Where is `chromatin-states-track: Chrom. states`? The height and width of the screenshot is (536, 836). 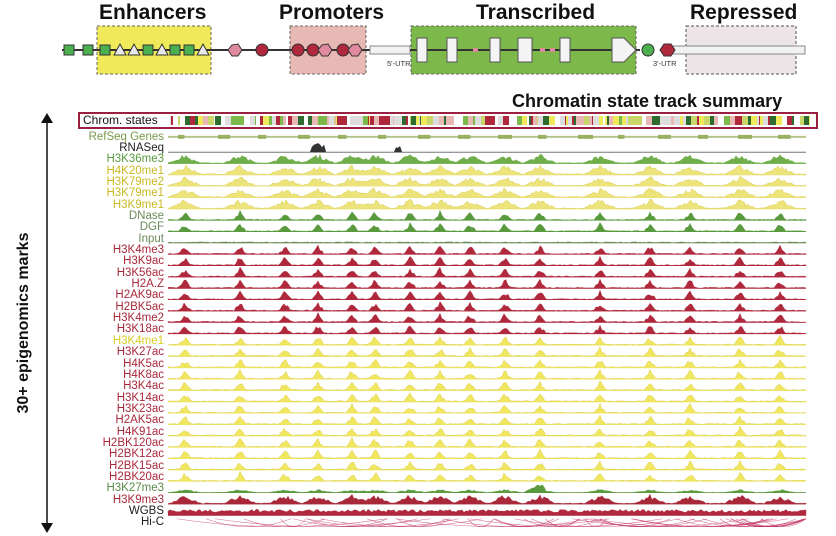 chromatin-states-track: Chrom. states is located at coordinates (448, 120).